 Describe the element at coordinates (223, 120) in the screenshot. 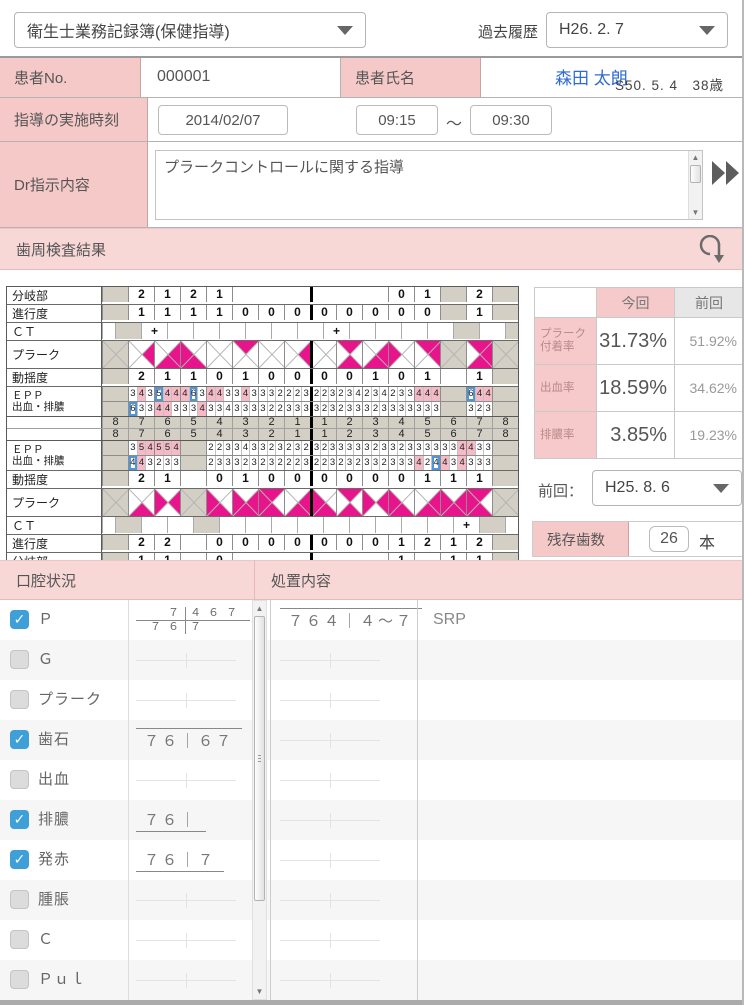

I see `guidance-date-input: 2014/02/07` at that location.